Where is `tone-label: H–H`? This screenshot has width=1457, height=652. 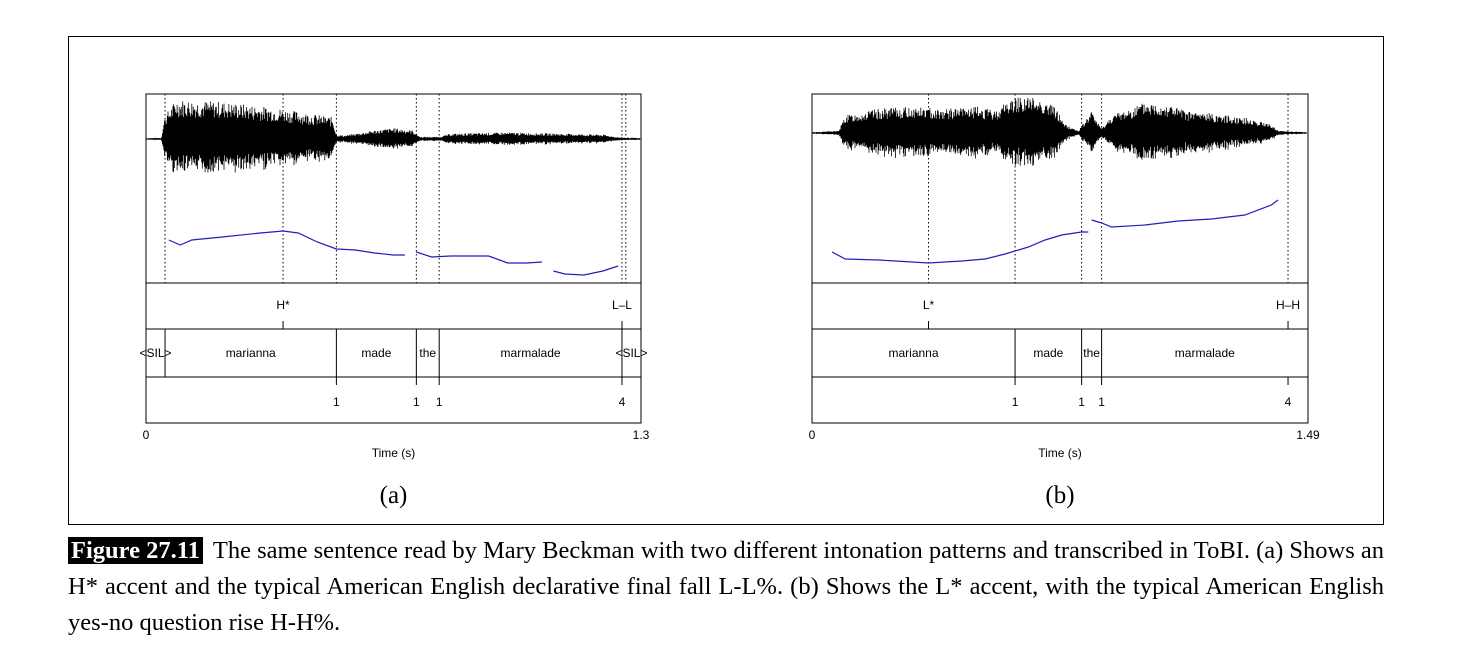
tone-label: H–H is located at coordinates (1288, 305).